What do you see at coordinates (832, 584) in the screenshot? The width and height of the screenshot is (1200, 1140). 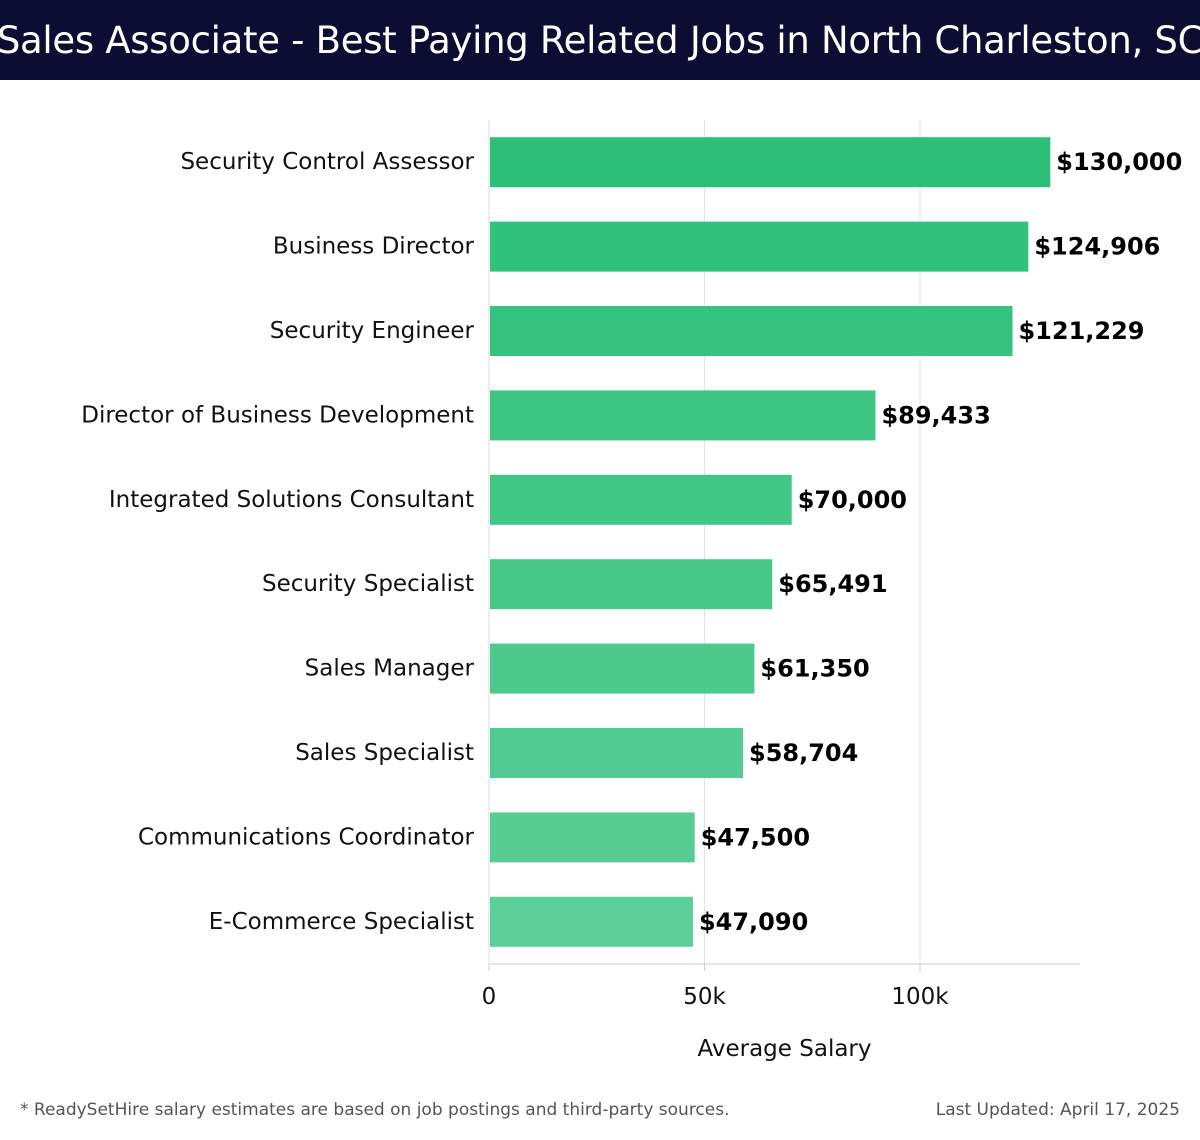 I see `value-label: $65,491` at bounding box center [832, 584].